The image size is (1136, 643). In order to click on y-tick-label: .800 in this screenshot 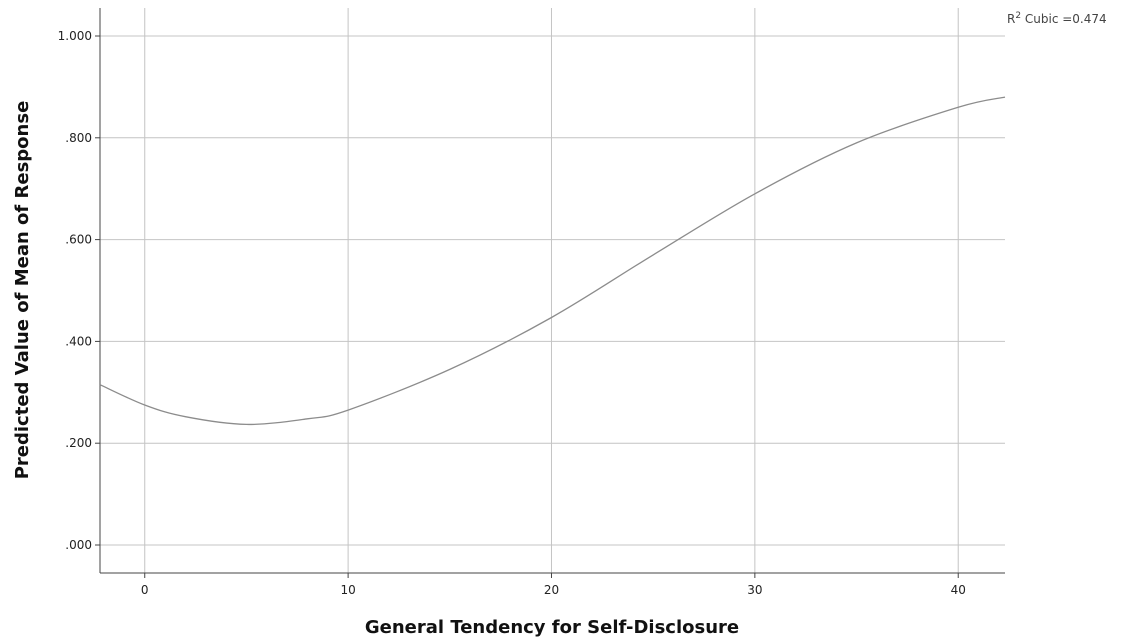, I will do `click(78, 138)`.